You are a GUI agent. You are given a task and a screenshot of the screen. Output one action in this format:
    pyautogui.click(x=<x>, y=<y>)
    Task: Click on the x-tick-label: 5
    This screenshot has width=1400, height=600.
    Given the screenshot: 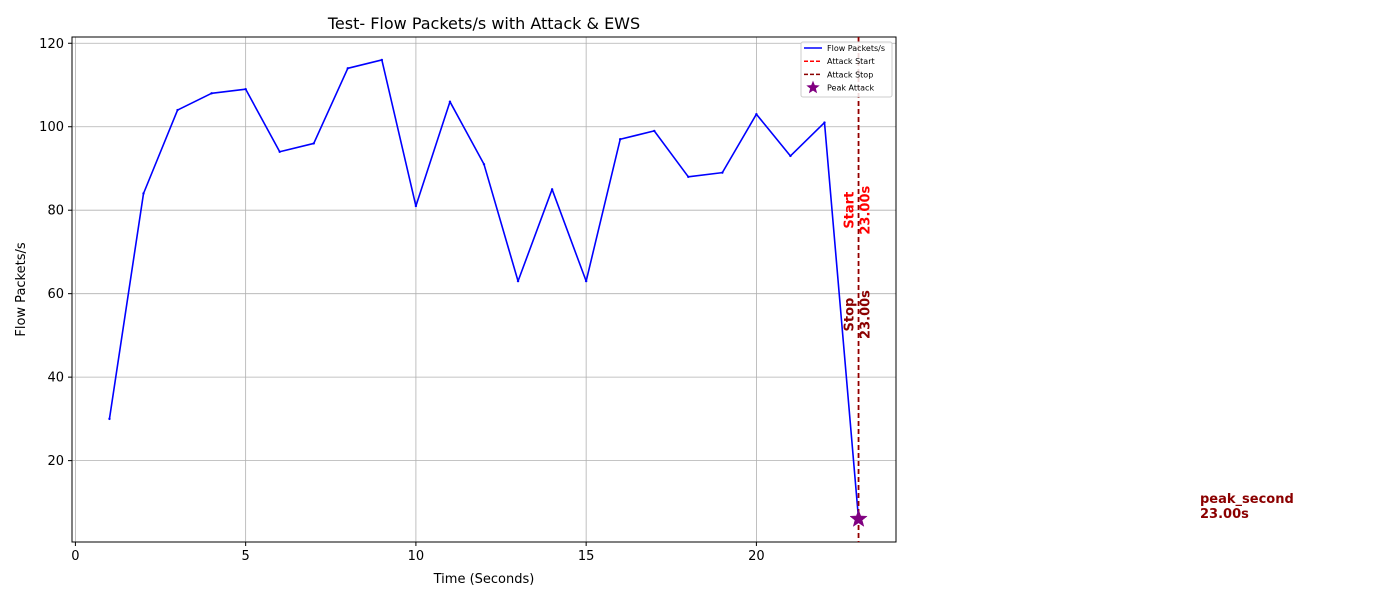 What is the action you would take?
    pyautogui.click(x=246, y=556)
    